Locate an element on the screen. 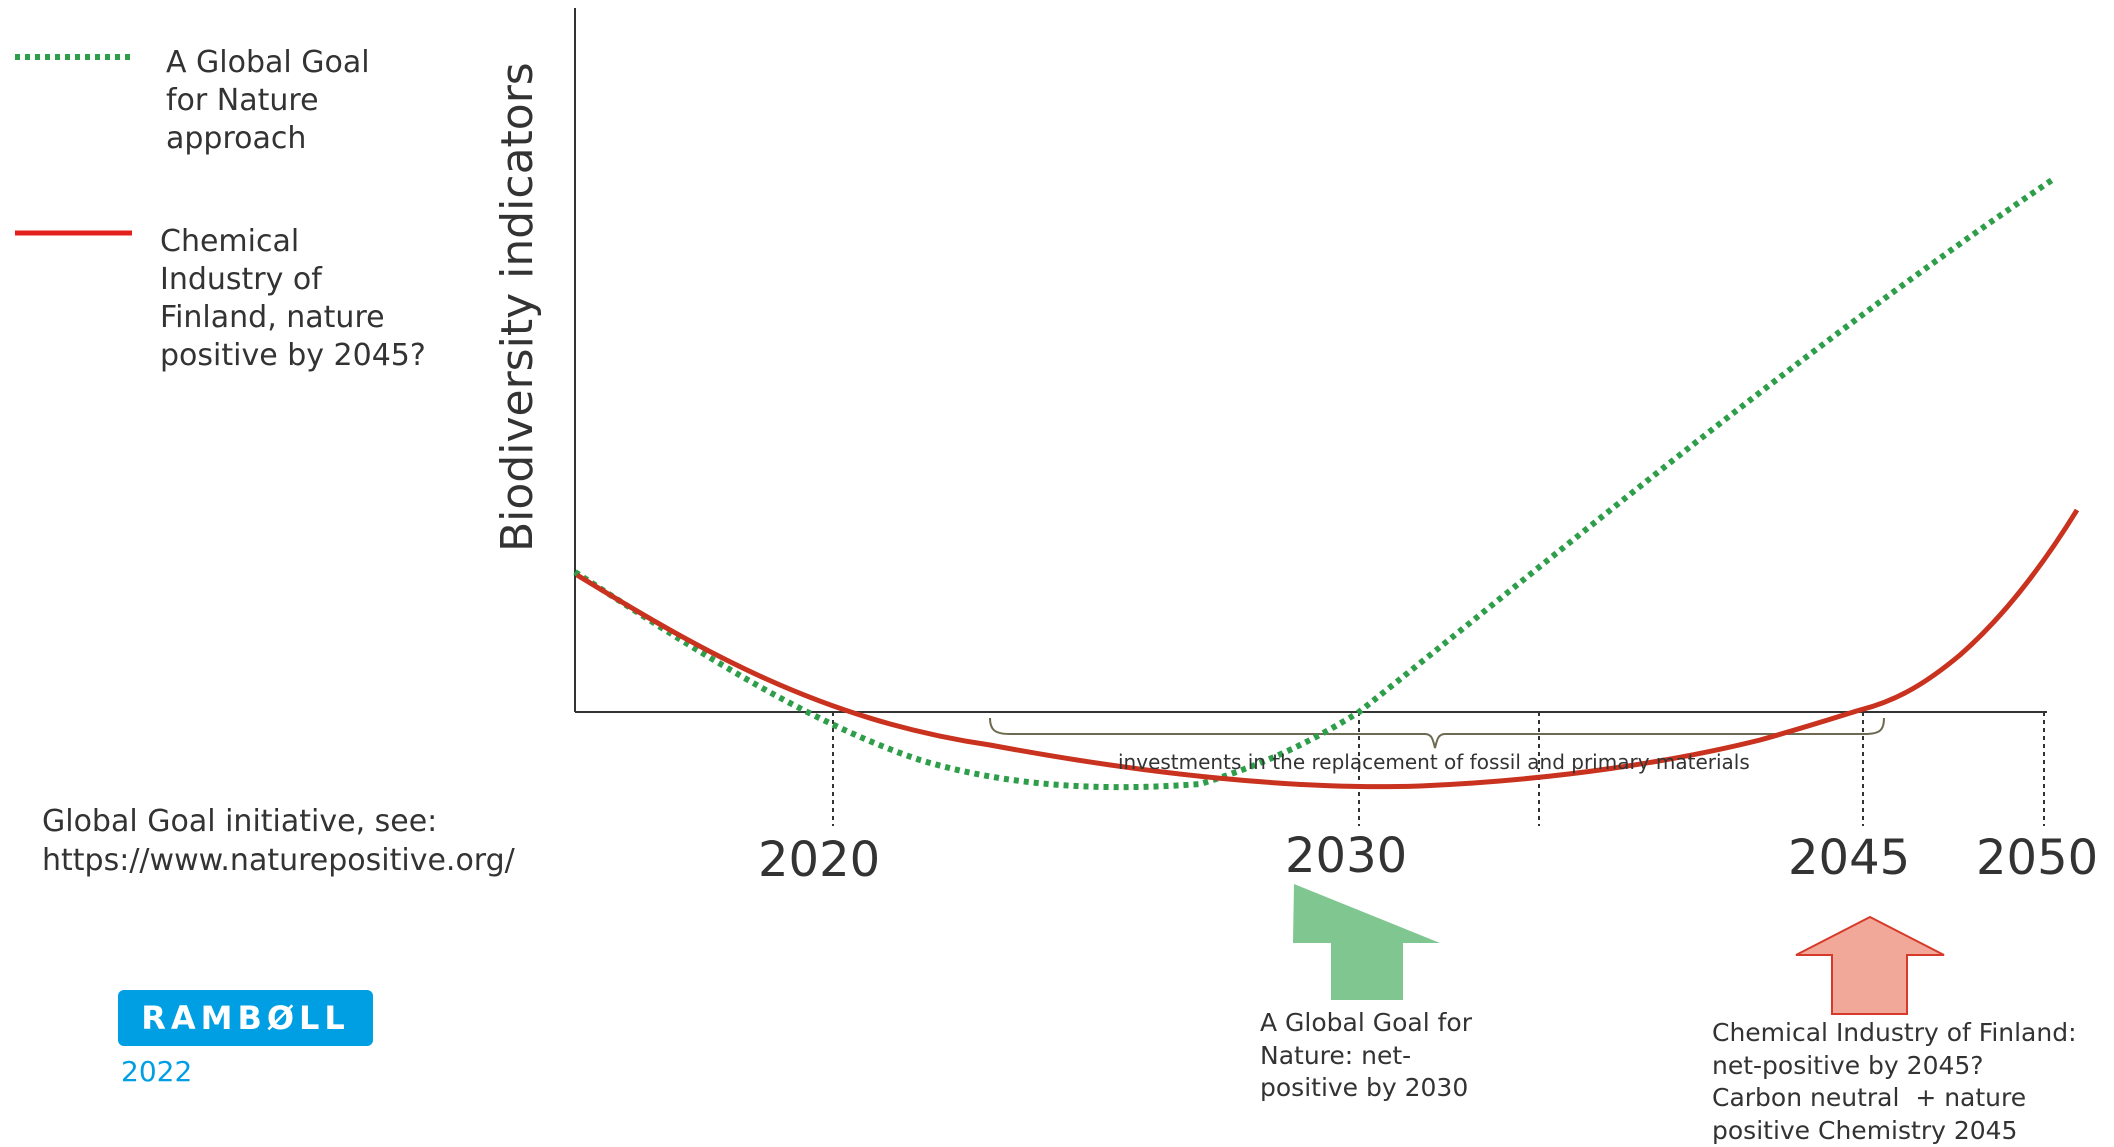 The image size is (2114, 1147). y-axis-label: Biodiversity indicators is located at coordinates (517, 307).